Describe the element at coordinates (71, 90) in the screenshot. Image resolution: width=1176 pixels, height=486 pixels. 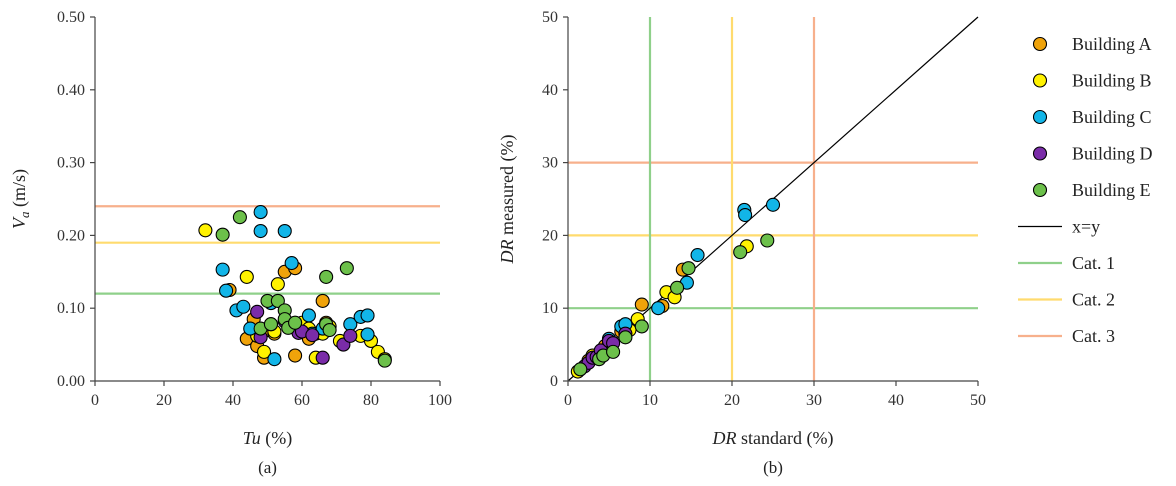
I see `y-tick-label: 0.40` at that location.